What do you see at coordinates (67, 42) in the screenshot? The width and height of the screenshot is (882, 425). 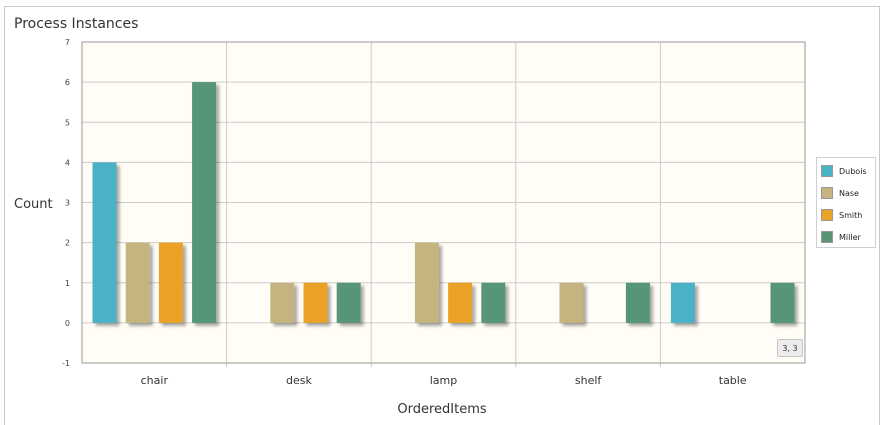 I see `y-tick-label: 7` at bounding box center [67, 42].